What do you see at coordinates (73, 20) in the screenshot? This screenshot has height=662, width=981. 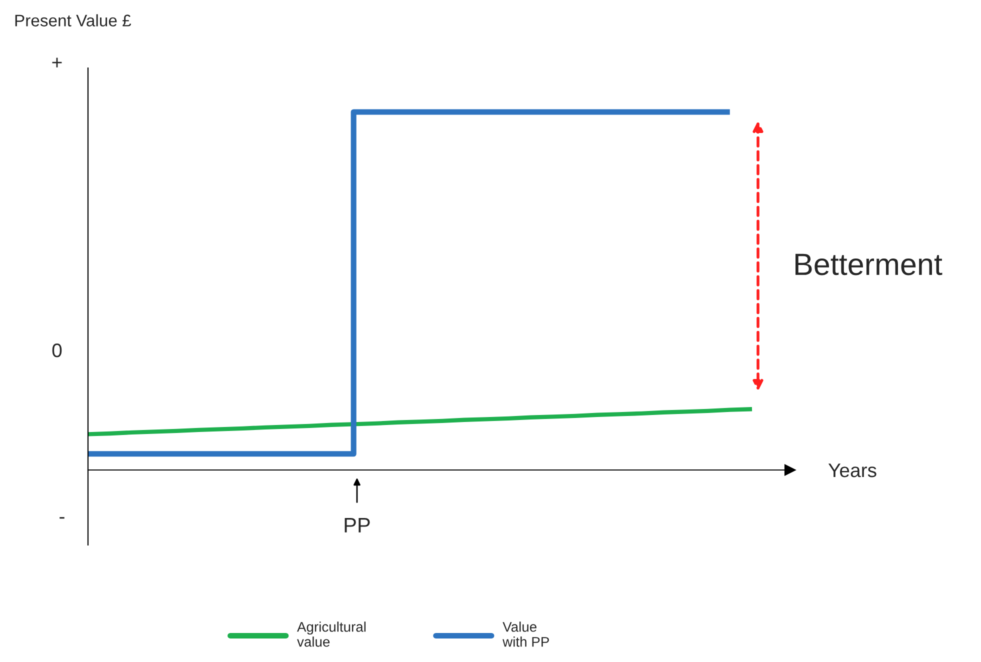 I see `text: Present Value £` at bounding box center [73, 20].